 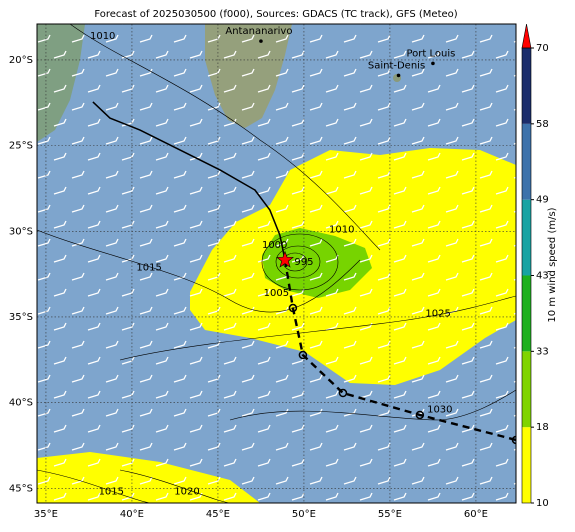 I want to click on x-tick-label: 45°E, so click(x=218, y=514).